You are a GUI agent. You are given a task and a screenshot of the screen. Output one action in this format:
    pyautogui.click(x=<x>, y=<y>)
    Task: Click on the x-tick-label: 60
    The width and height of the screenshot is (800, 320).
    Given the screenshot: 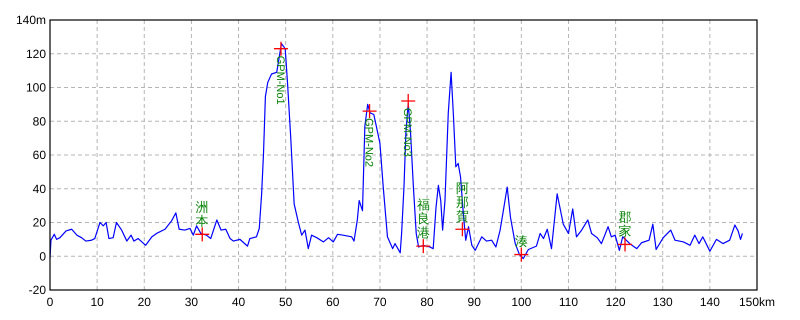 What is the action you would take?
    pyautogui.click(x=333, y=302)
    